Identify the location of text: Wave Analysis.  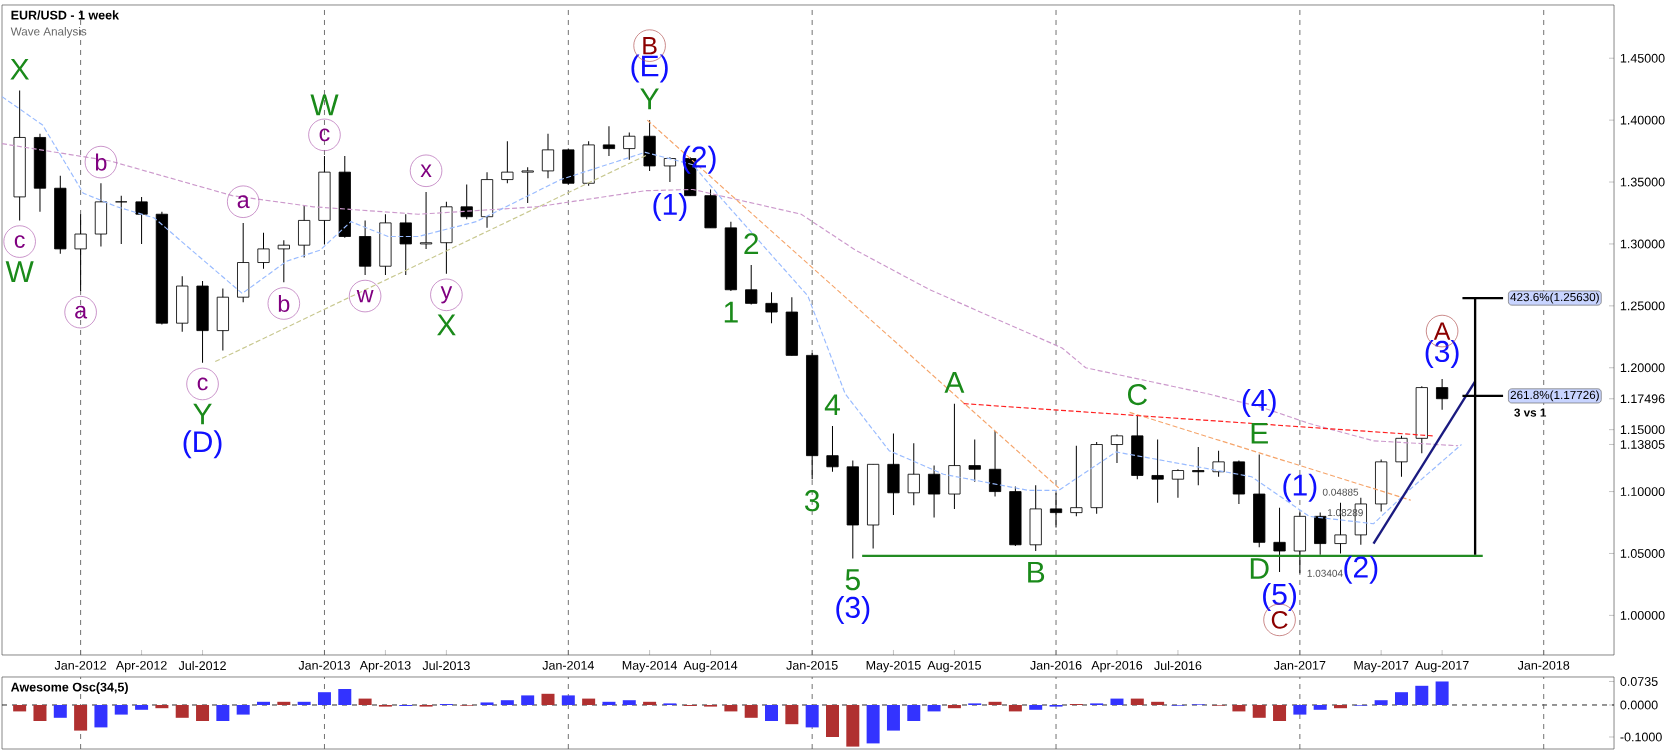
(48, 32).